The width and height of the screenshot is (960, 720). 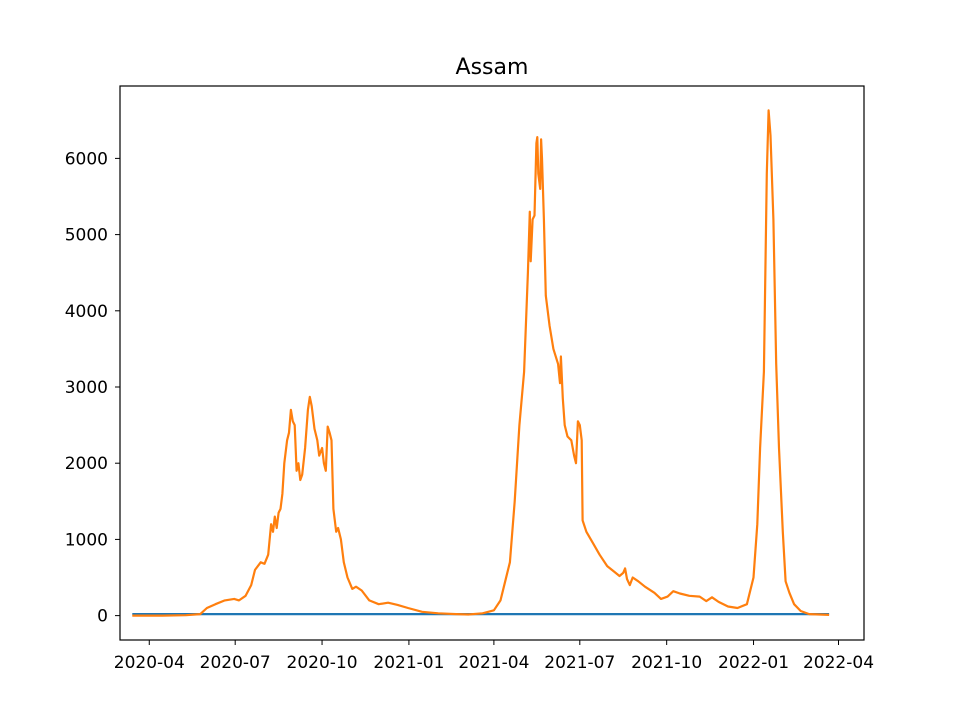 I want to click on y-tick-label: 6000, so click(x=86, y=159).